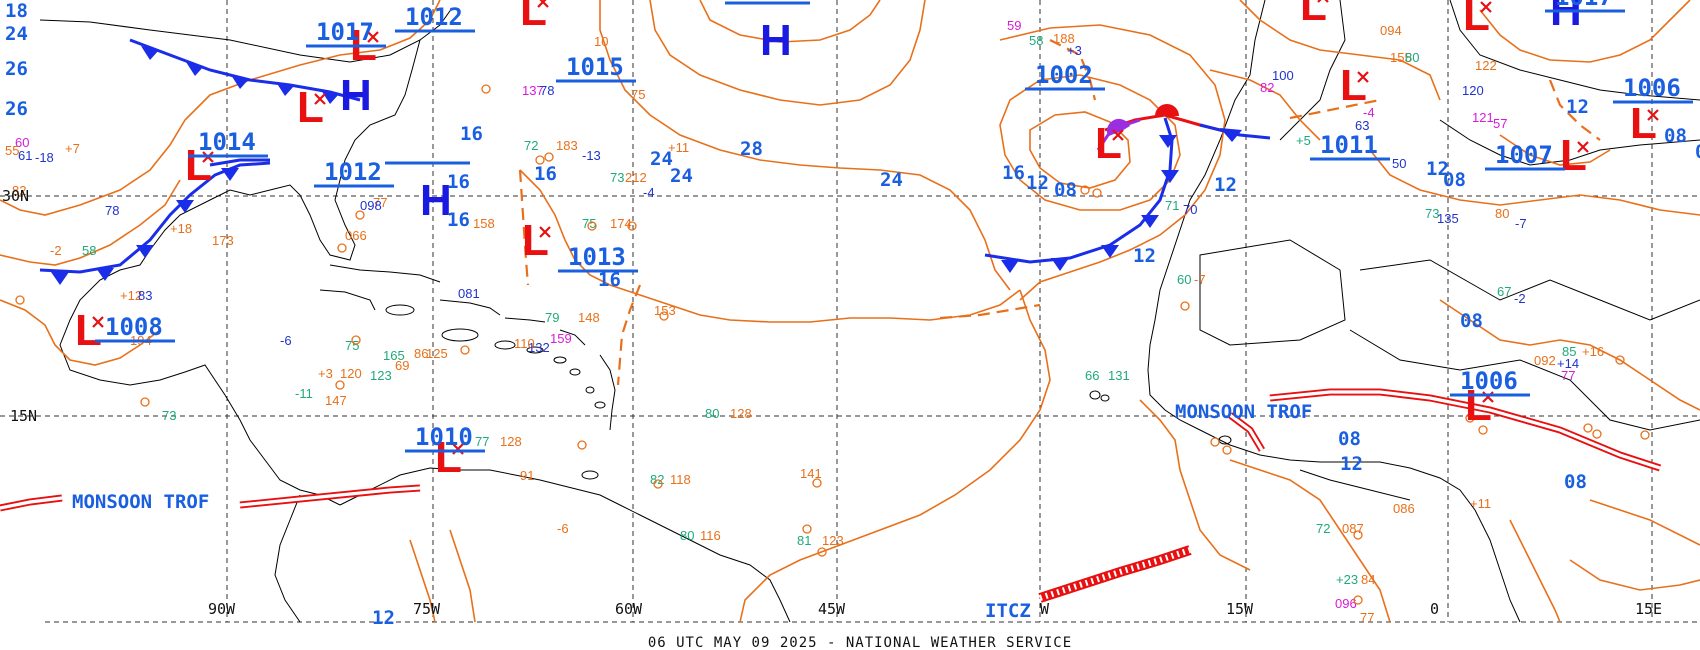 The image size is (1700, 650). What do you see at coordinates (531, 145) in the screenshot?
I see `station-readout: 72` at bounding box center [531, 145].